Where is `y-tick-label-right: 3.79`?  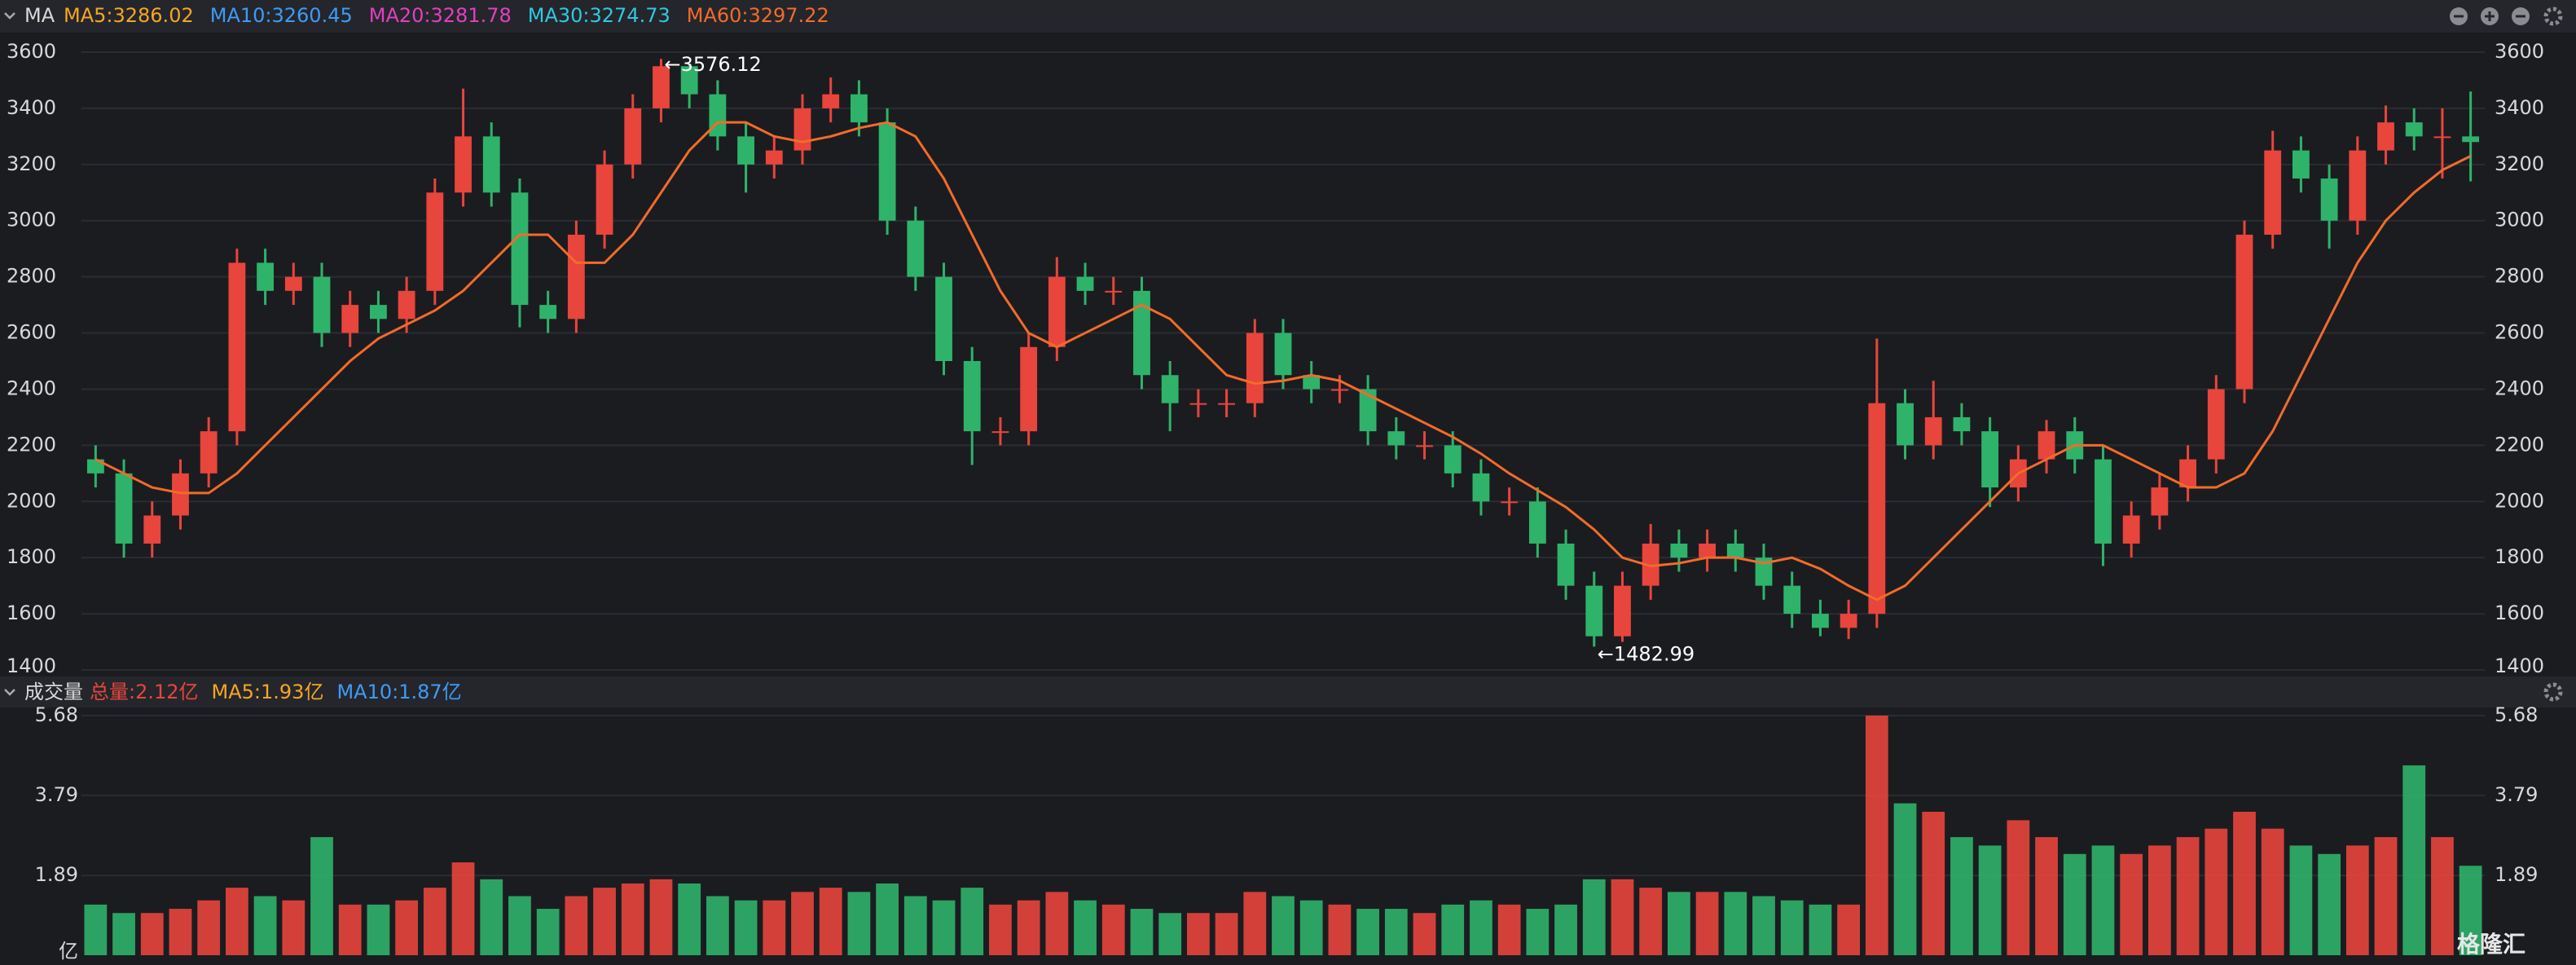 y-tick-label-right: 3.79 is located at coordinates (2516, 795).